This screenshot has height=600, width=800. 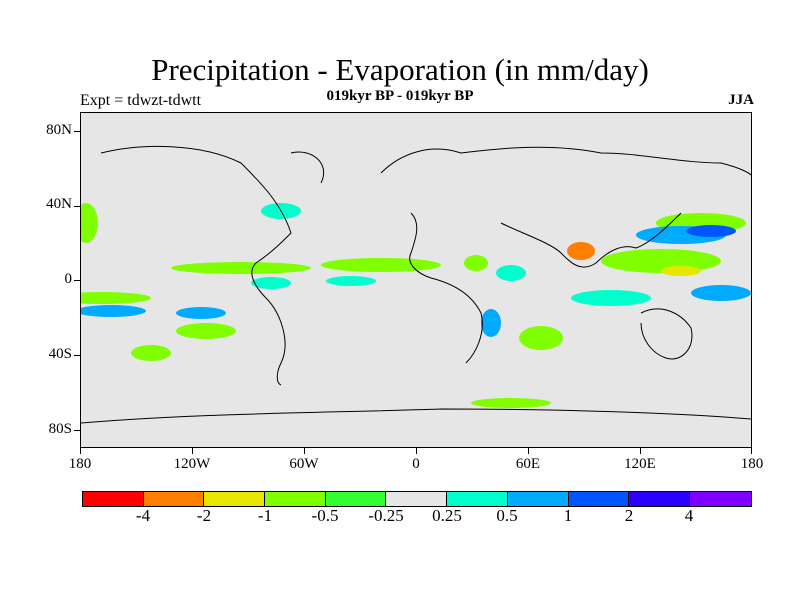 What do you see at coordinates (68, 279) in the screenshot?
I see `lat-label-0: 0` at bounding box center [68, 279].